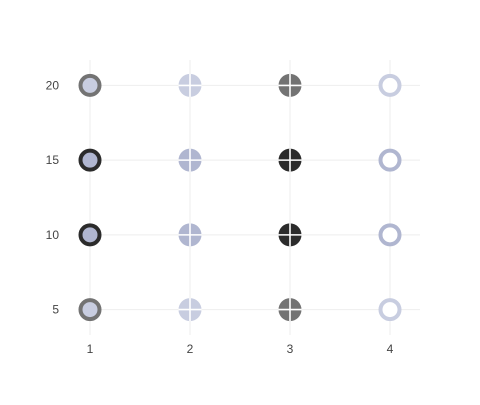  I want to click on marker-circle-x1-y20, so click(90, 85).